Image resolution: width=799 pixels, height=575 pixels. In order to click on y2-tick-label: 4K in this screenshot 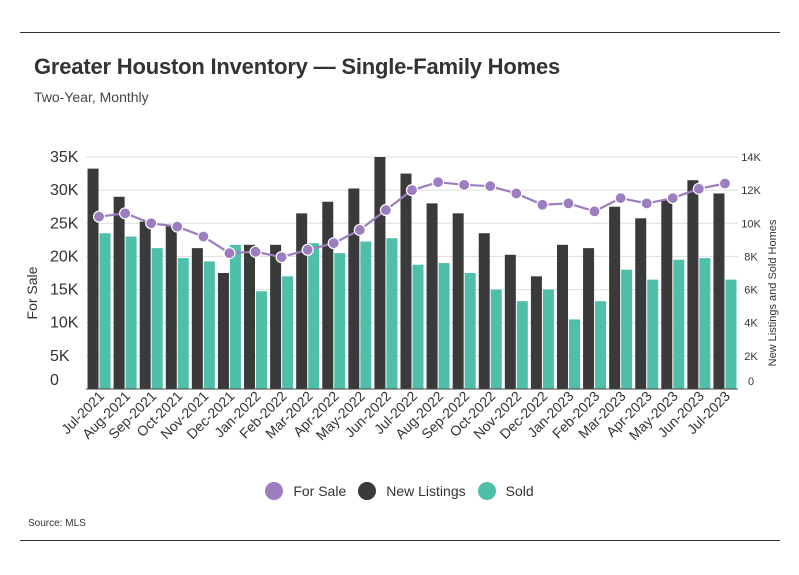, I will do `click(751, 324)`.